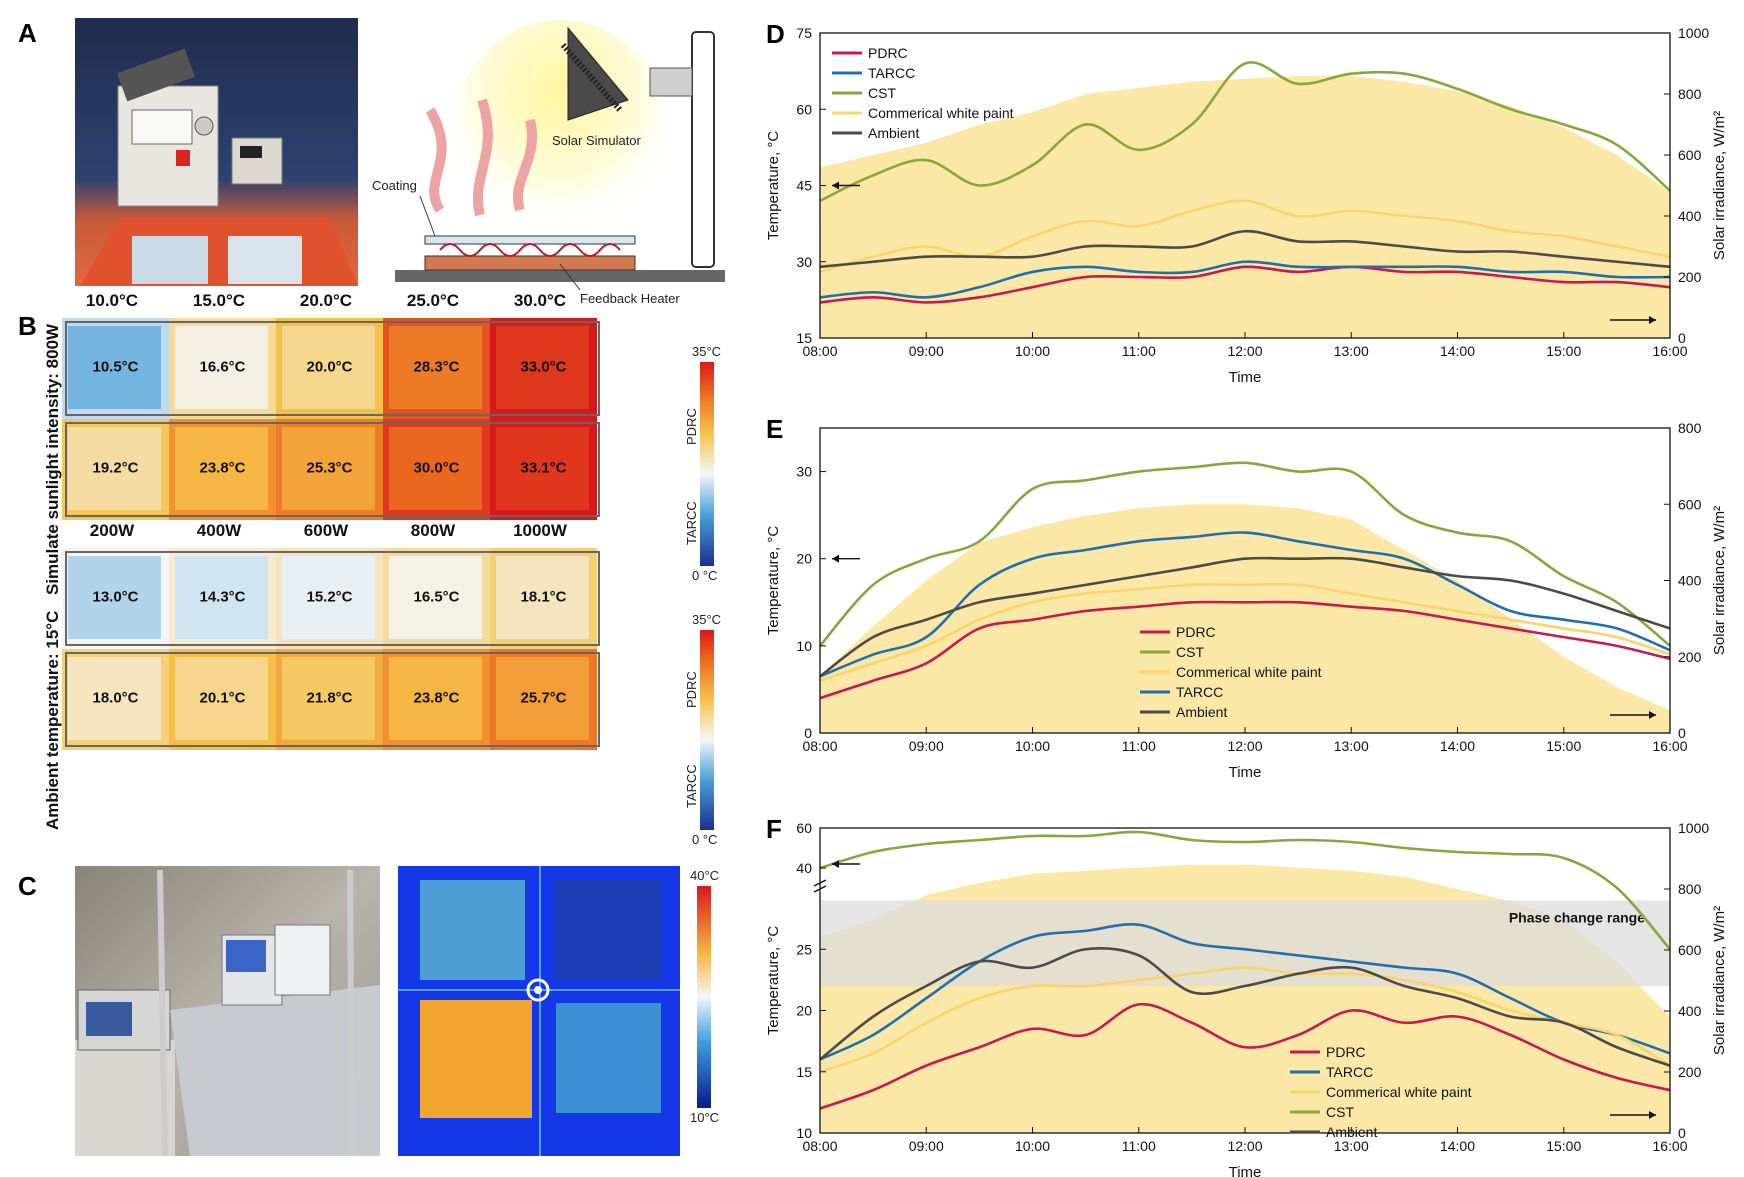 The width and height of the screenshot is (1744, 1177). Describe the element at coordinates (219, 530) in the screenshot. I see `b-bottom-header: 400W` at that location.